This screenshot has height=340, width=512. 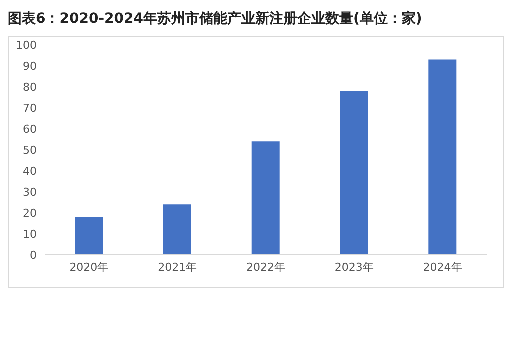 I want to click on x-tick-label: 2020年, so click(x=89, y=267).